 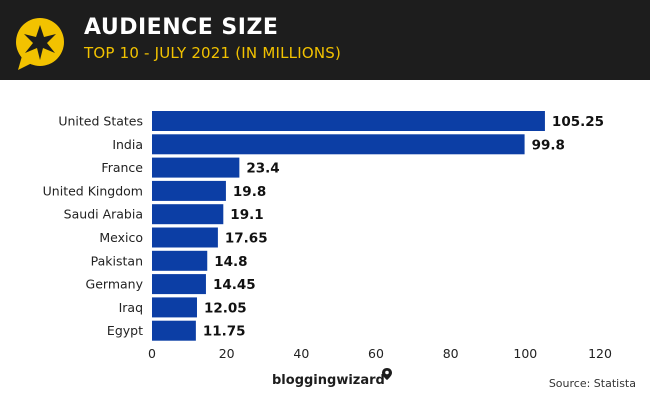 I want to click on x-tick-label-3: 60, so click(x=376, y=353).